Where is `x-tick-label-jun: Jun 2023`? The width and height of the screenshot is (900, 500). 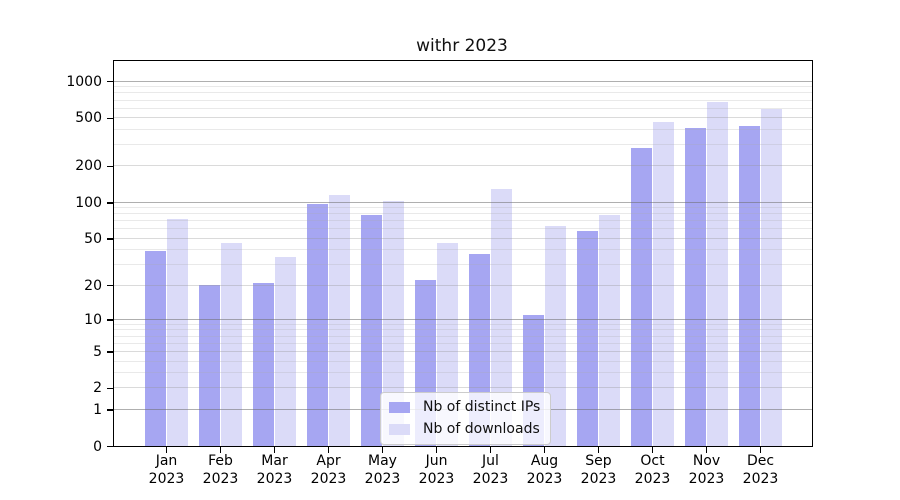 x-tick-label-jun: Jun 2023 is located at coordinates (436, 470).